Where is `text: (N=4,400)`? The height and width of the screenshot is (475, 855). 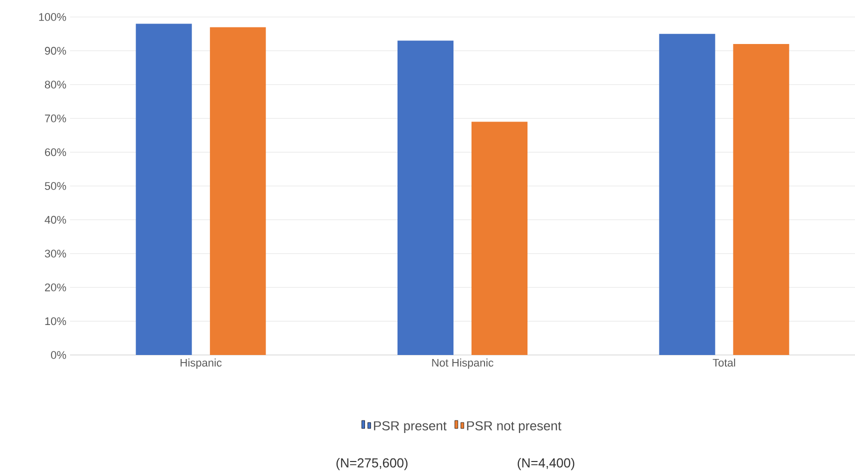 text: (N=4,400) is located at coordinates (546, 464).